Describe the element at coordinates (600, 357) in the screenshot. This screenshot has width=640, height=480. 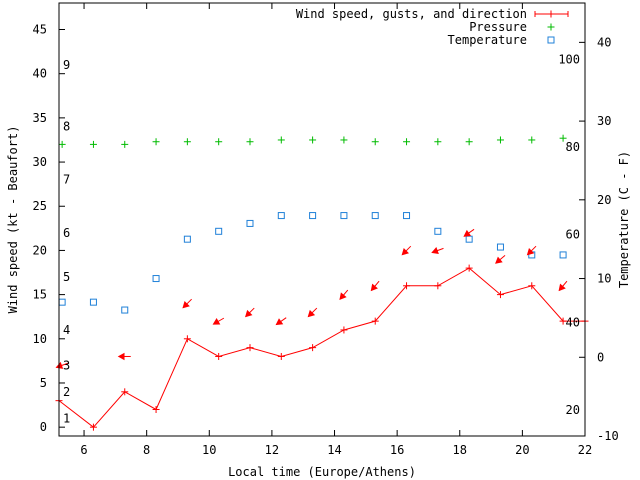
I see `y2-tick-label: 0` at that location.